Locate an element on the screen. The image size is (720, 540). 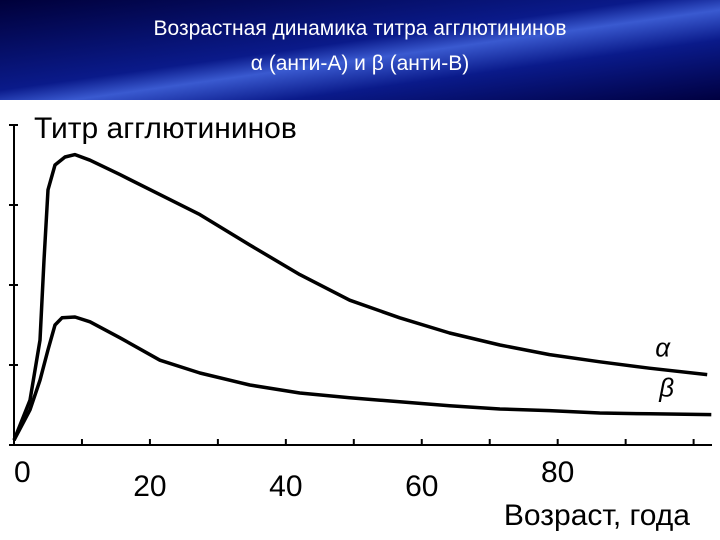
title: Возрастная динамика титра агглютининов is located at coordinates (360, 28).